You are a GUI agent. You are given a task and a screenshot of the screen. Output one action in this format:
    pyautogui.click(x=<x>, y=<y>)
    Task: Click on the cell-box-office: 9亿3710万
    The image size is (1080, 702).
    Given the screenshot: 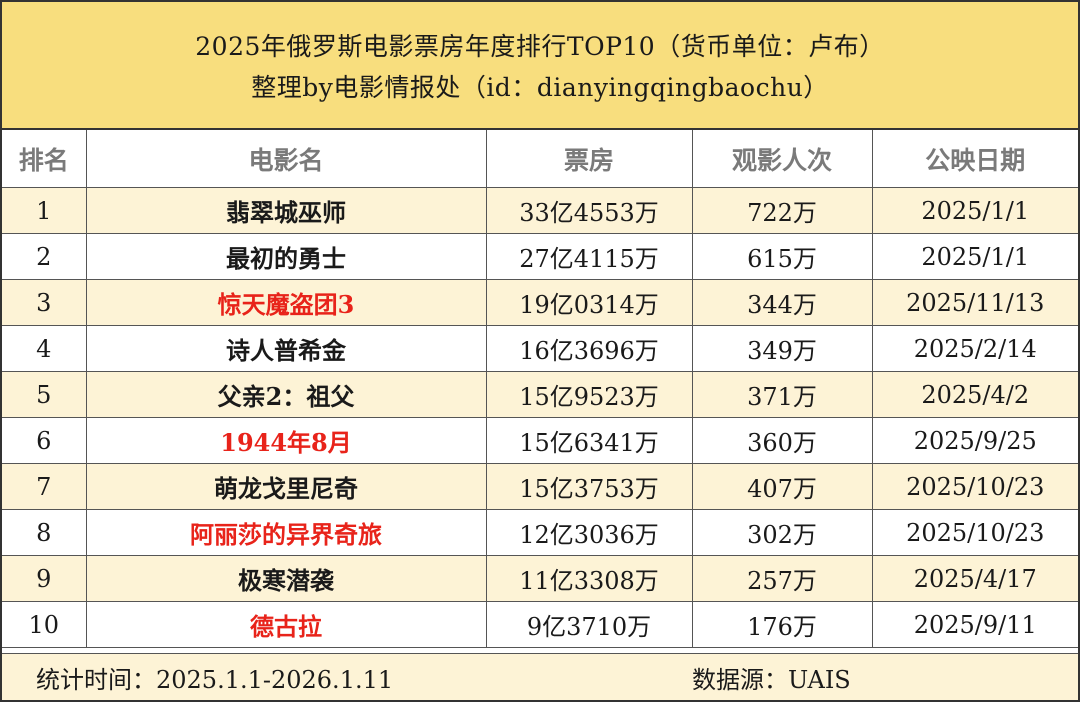 What is the action you would take?
    pyautogui.click(x=589, y=624)
    